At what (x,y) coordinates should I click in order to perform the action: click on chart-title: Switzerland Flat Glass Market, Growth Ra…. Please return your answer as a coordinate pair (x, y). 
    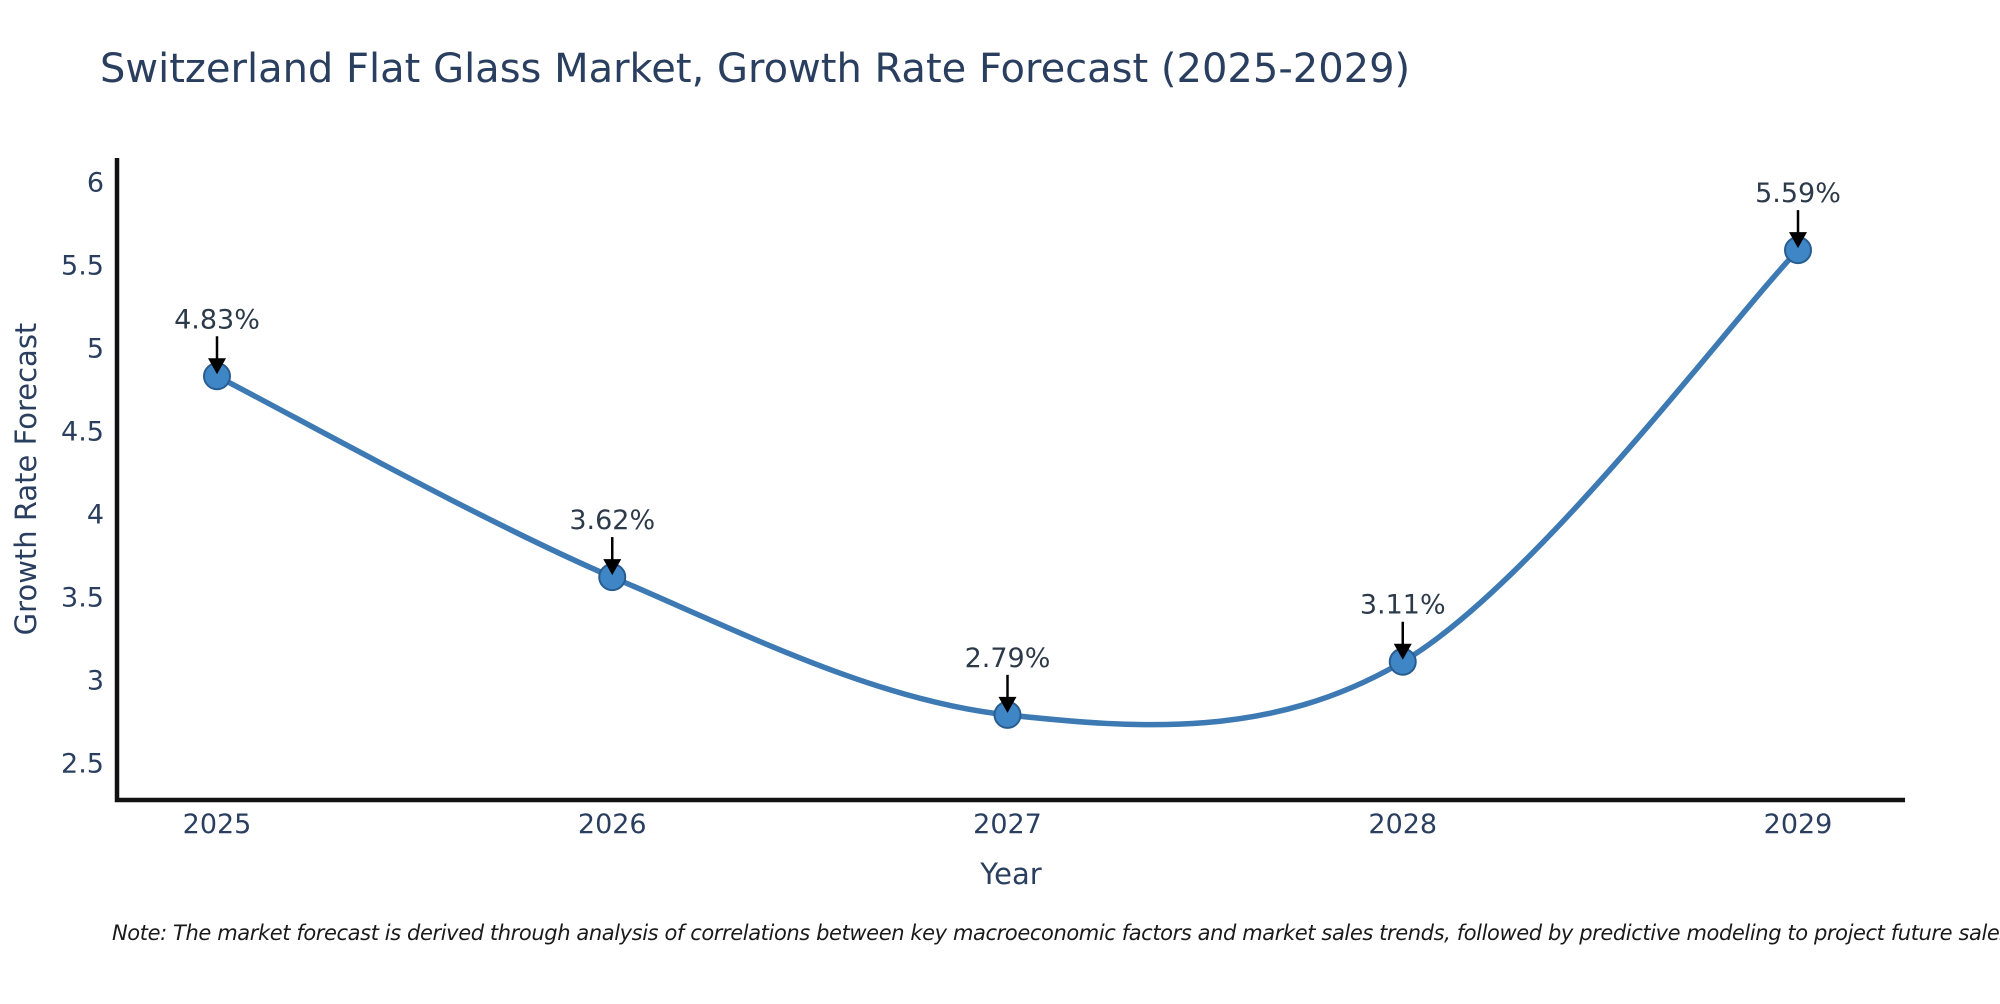
    Looking at the image, I should click on (755, 69).